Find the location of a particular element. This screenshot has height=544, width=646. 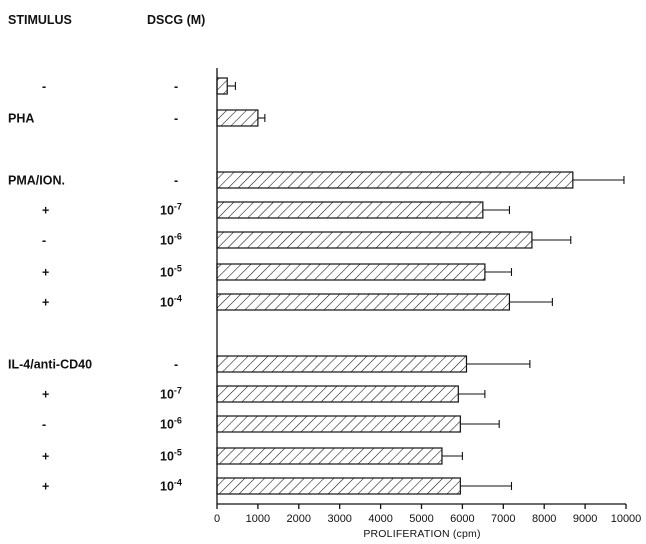

dscg-header: DSCG (M) is located at coordinates (176, 20).